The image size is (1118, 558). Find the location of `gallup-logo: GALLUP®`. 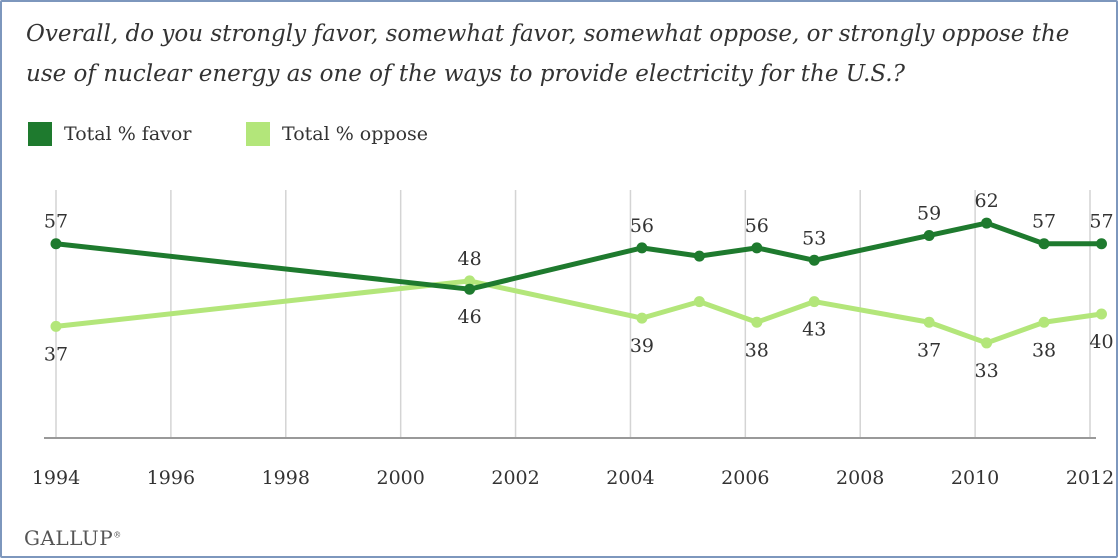

gallup-logo: GALLUP® is located at coordinates (73, 538).